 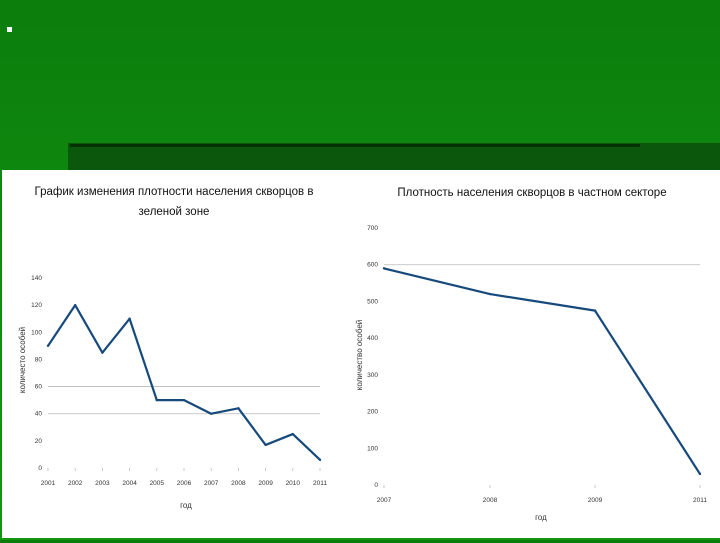 I want to click on header-shadow-bar, so click(x=394, y=158).